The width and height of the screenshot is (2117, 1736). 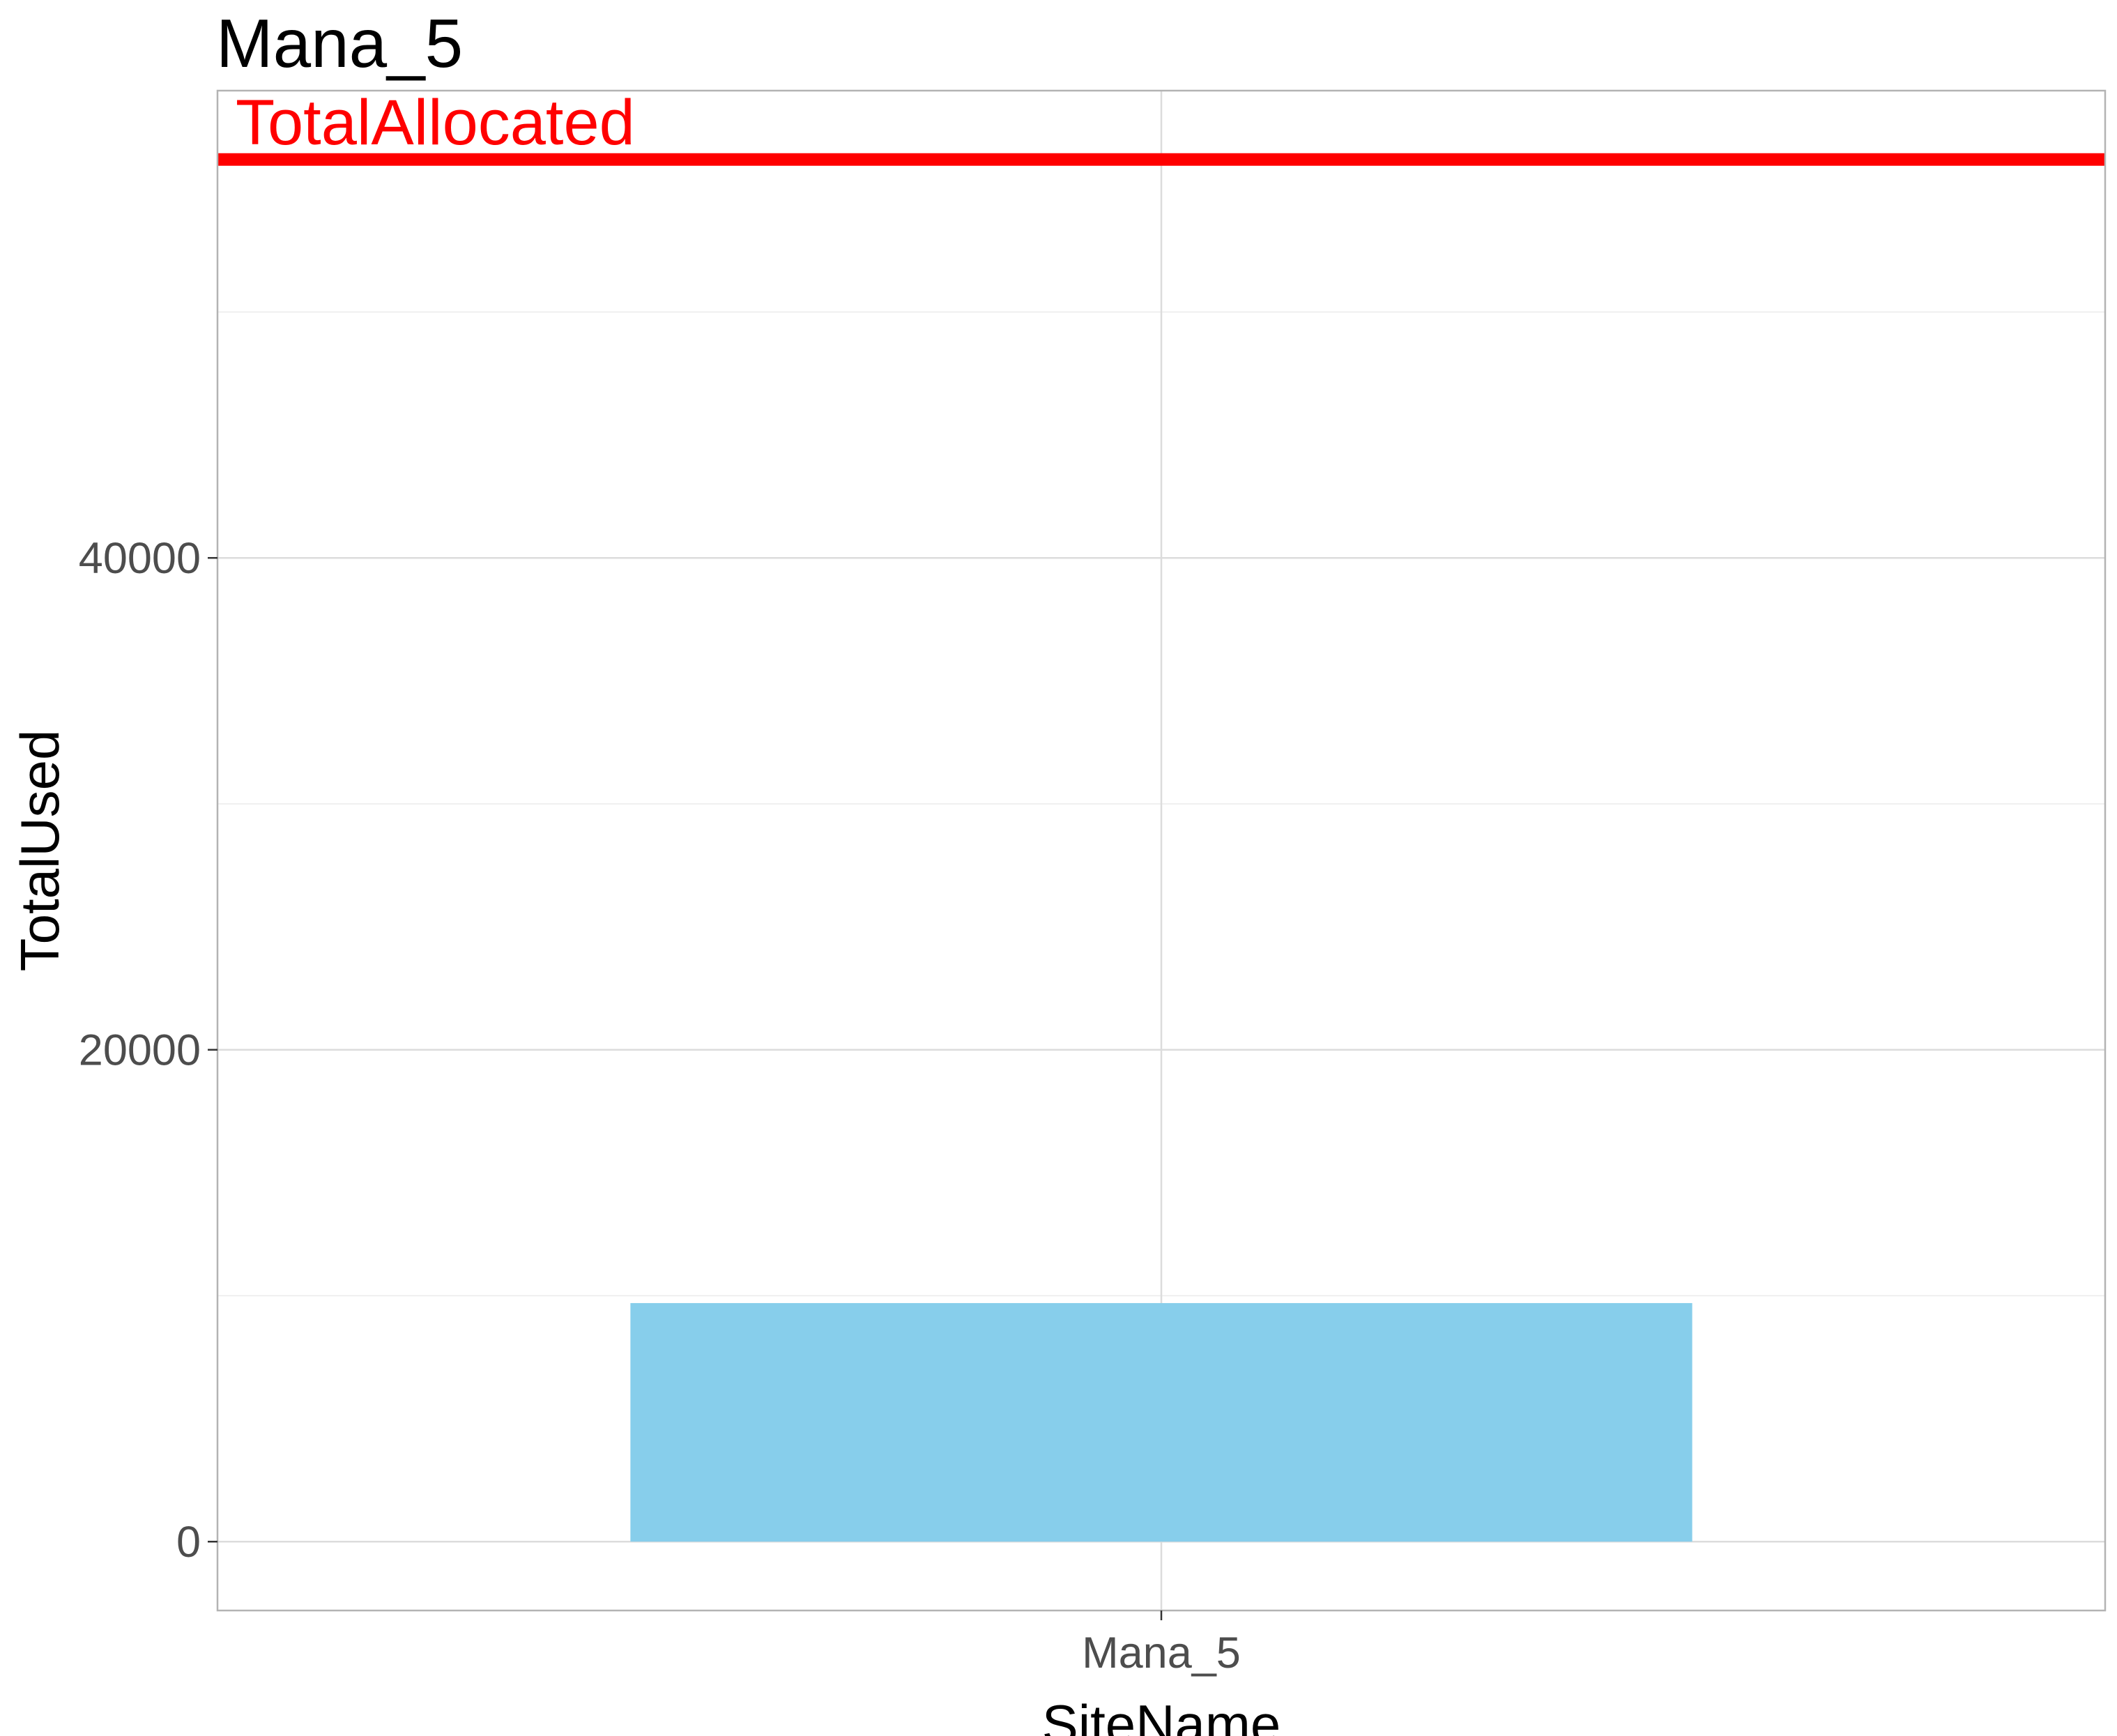 I want to click on x-axis-title: SiteName, so click(x=1161, y=1715).